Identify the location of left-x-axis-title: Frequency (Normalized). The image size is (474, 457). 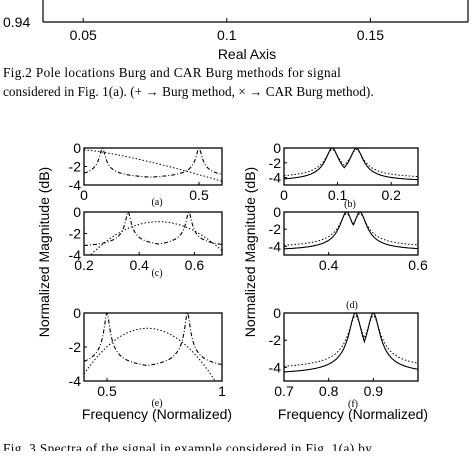
(157, 414).